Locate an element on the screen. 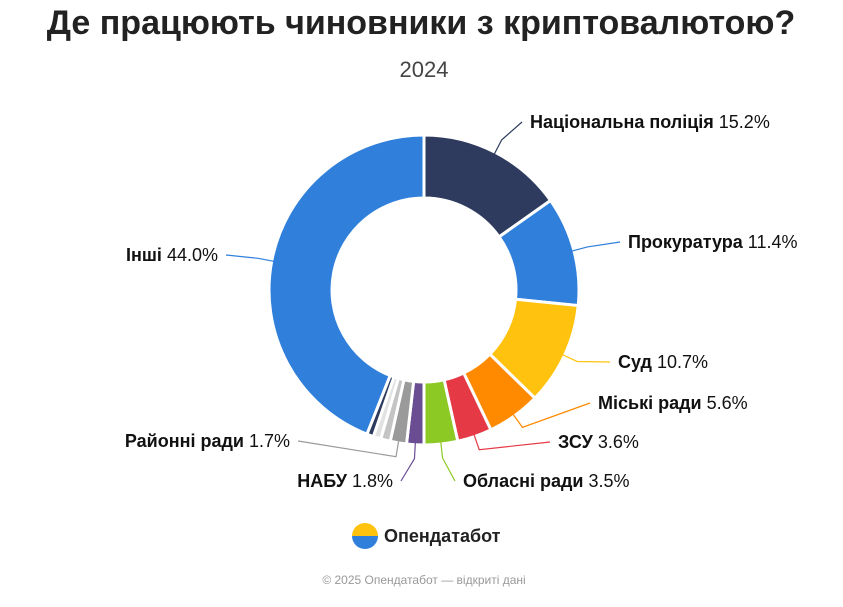 The height and width of the screenshot is (607, 843). chart-subtitle: 2024 is located at coordinates (424, 69).